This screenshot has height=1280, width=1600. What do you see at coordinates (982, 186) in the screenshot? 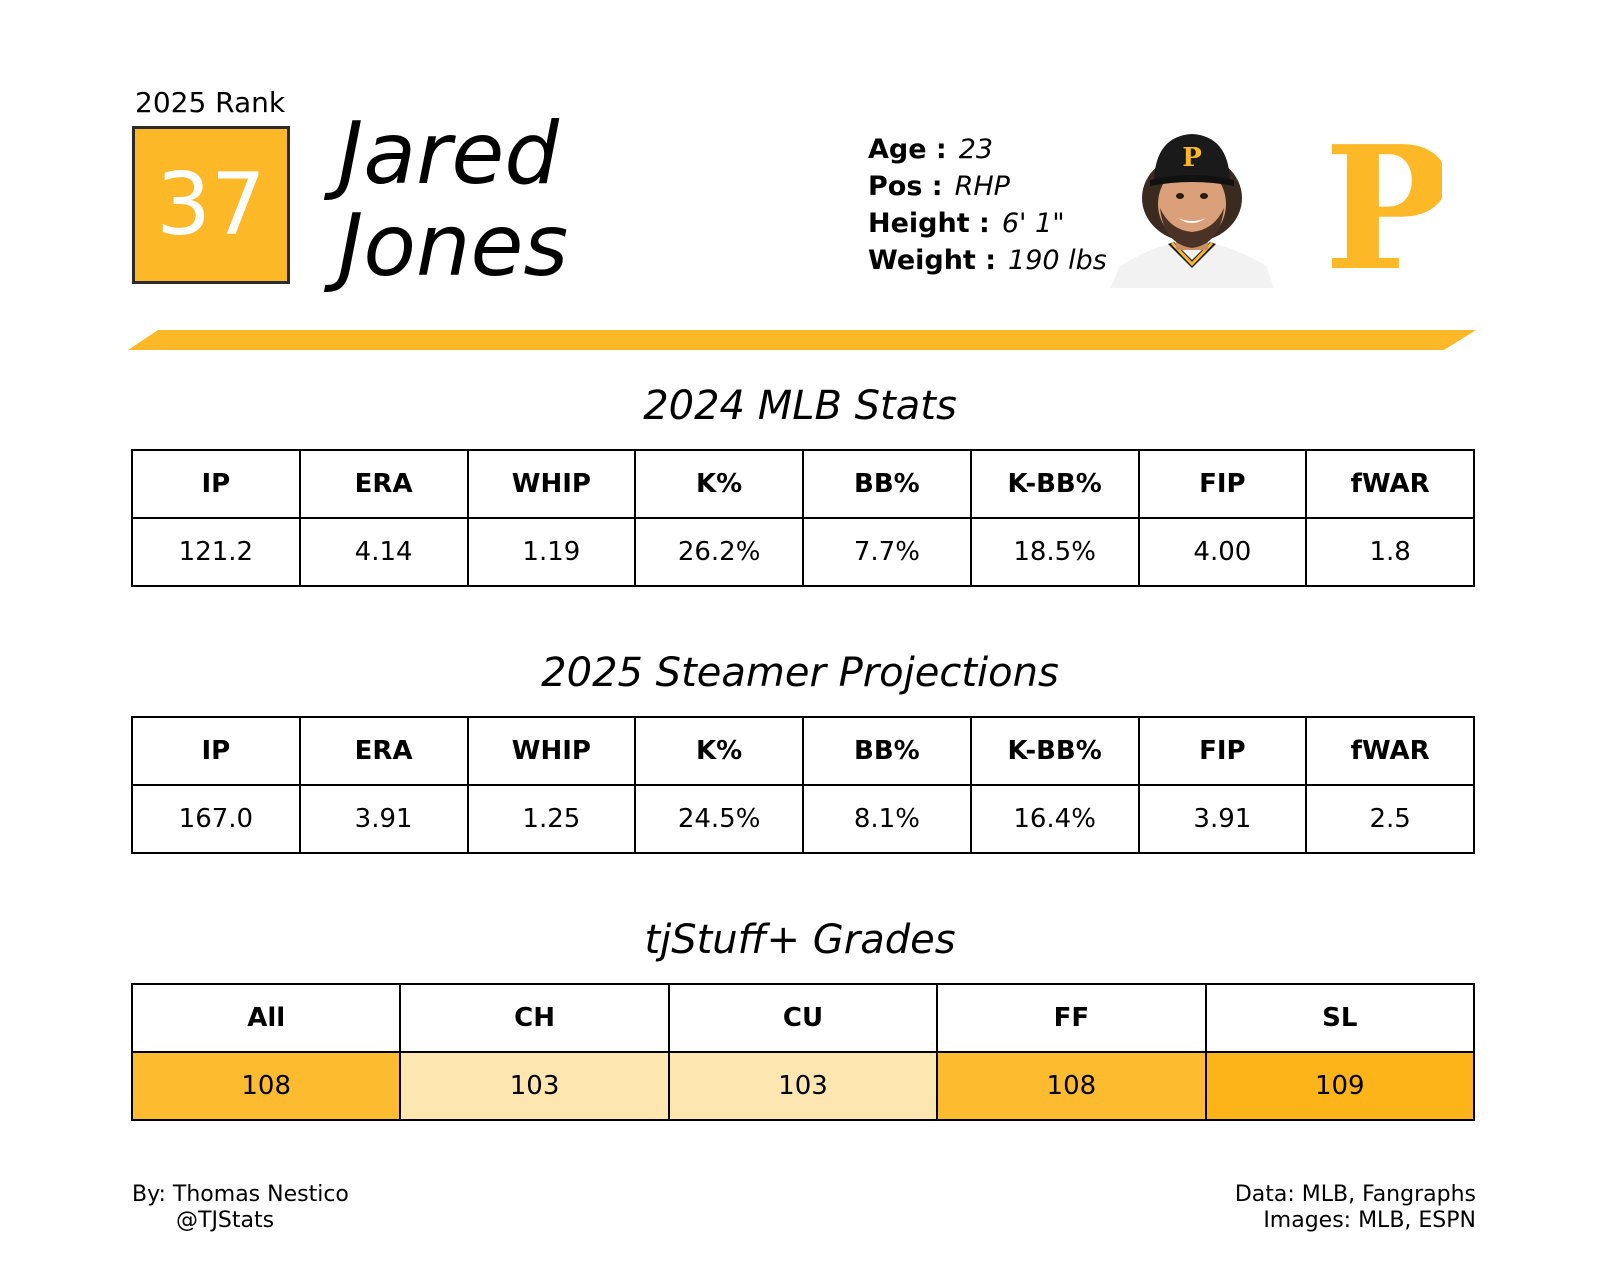
I see `info-value: RHP` at bounding box center [982, 186].